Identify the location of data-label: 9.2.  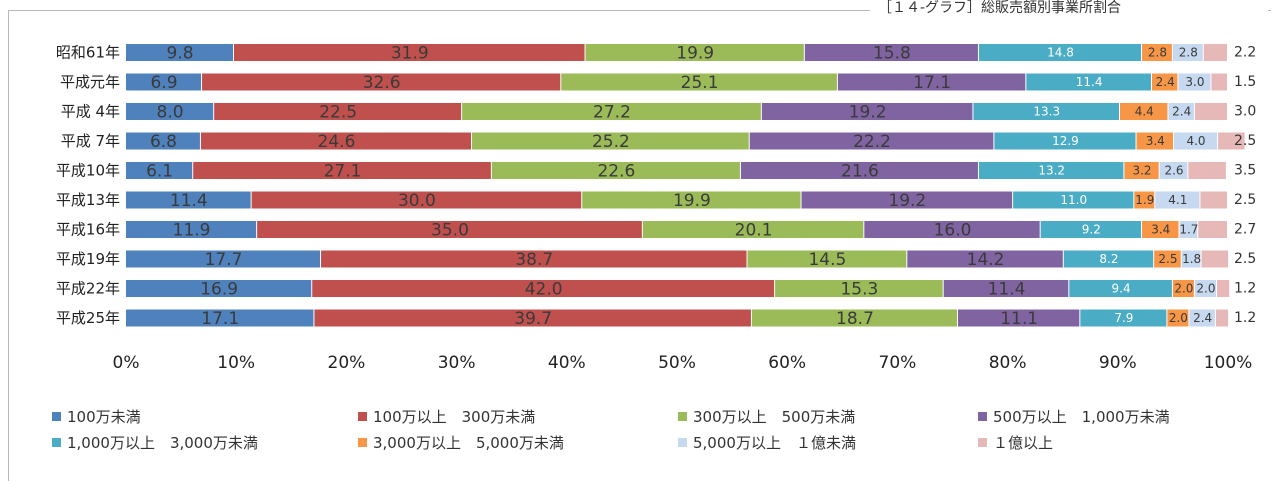
(1091, 230).